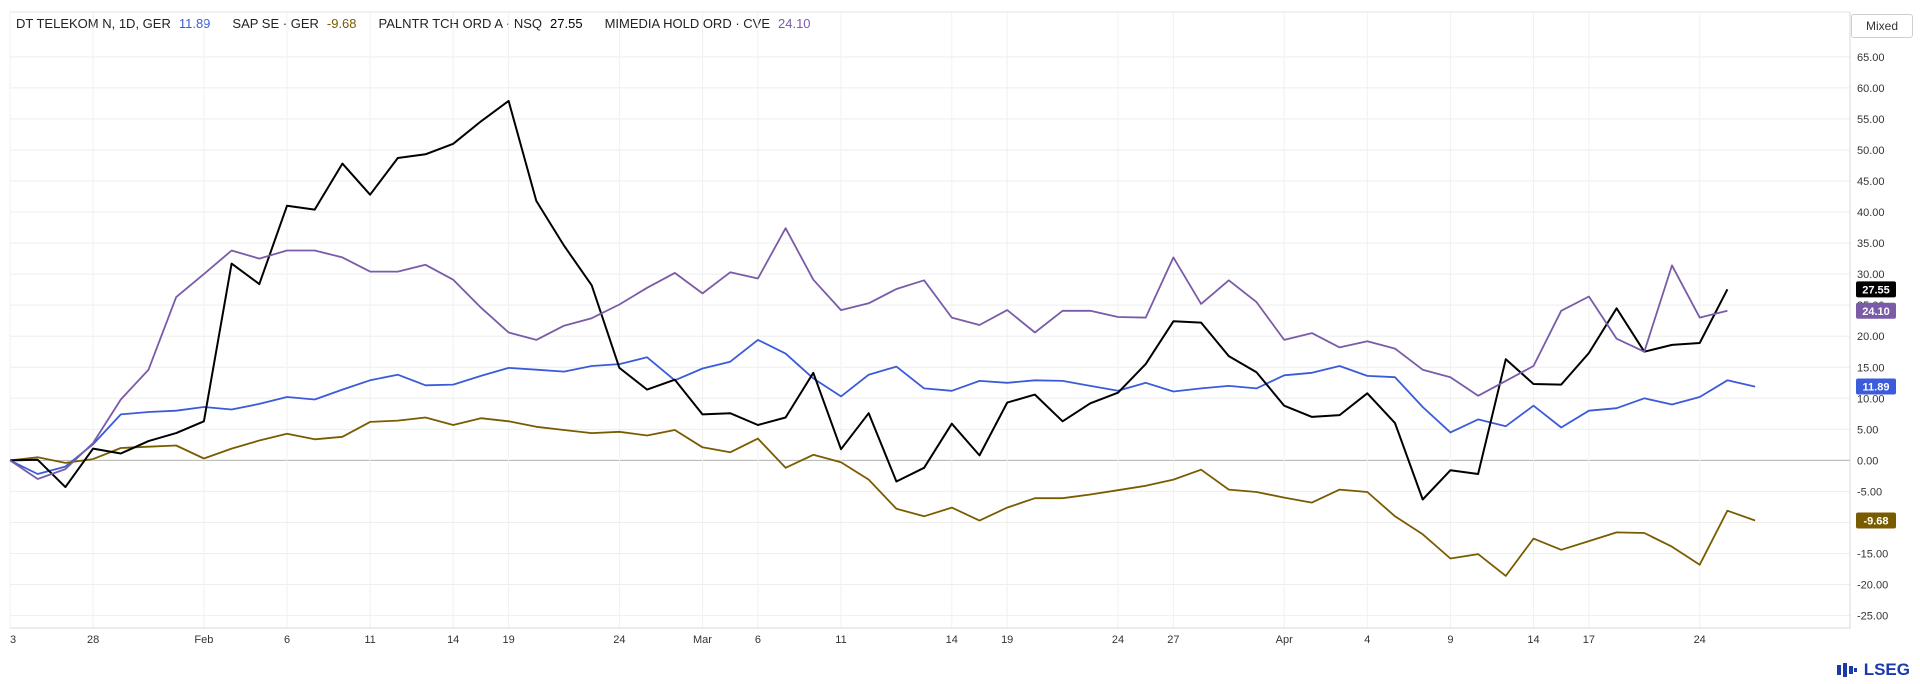 Image resolution: width=1920 pixels, height=684 pixels. I want to click on x-tick-label: 4, so click(1367, 640).